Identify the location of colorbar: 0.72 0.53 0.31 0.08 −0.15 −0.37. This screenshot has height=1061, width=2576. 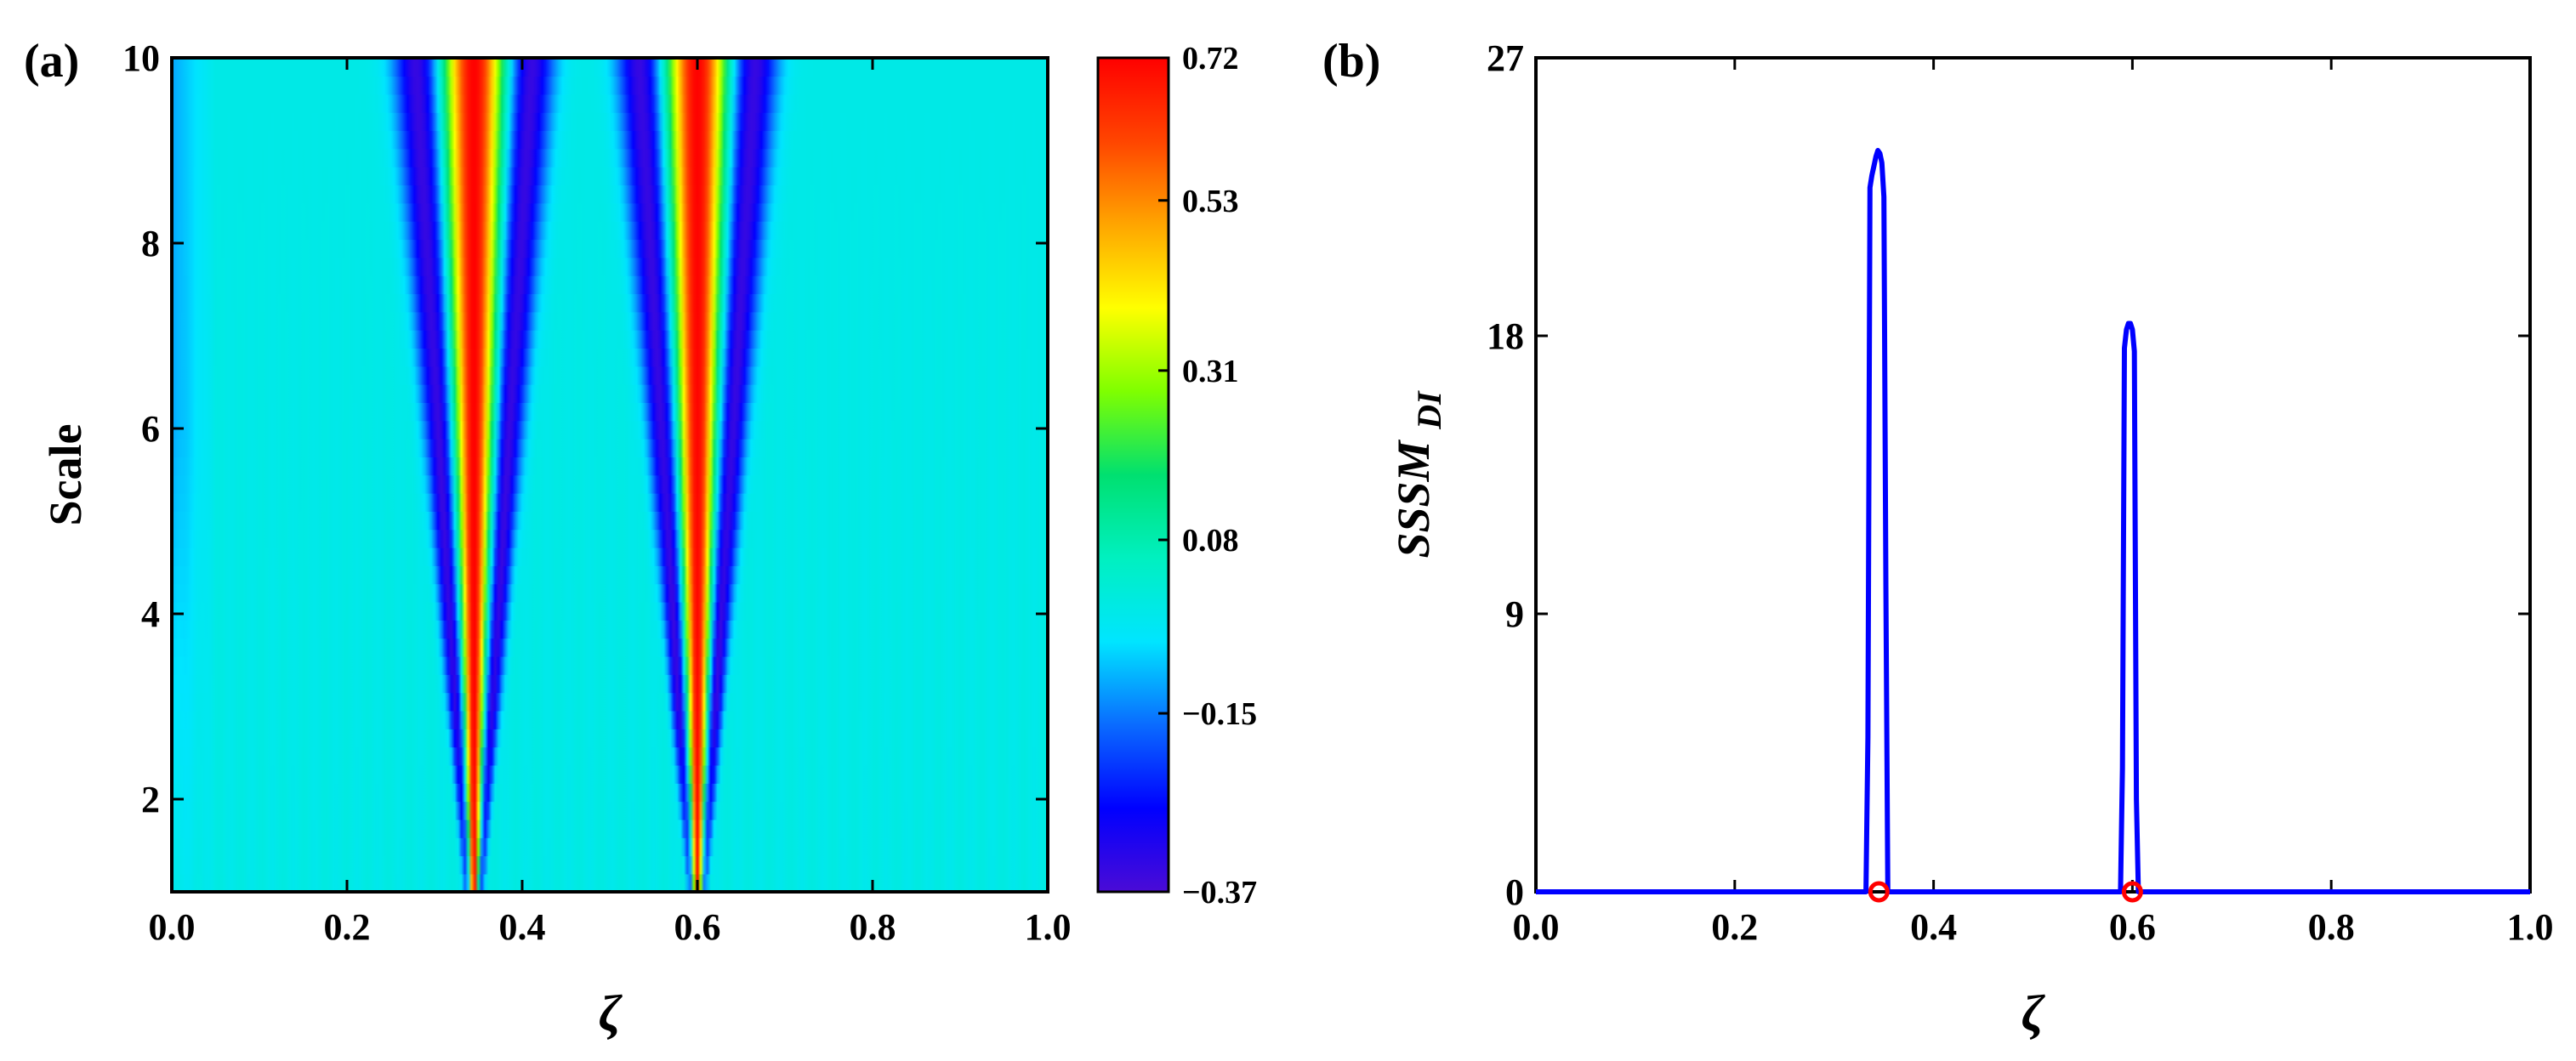
(1176, 476).